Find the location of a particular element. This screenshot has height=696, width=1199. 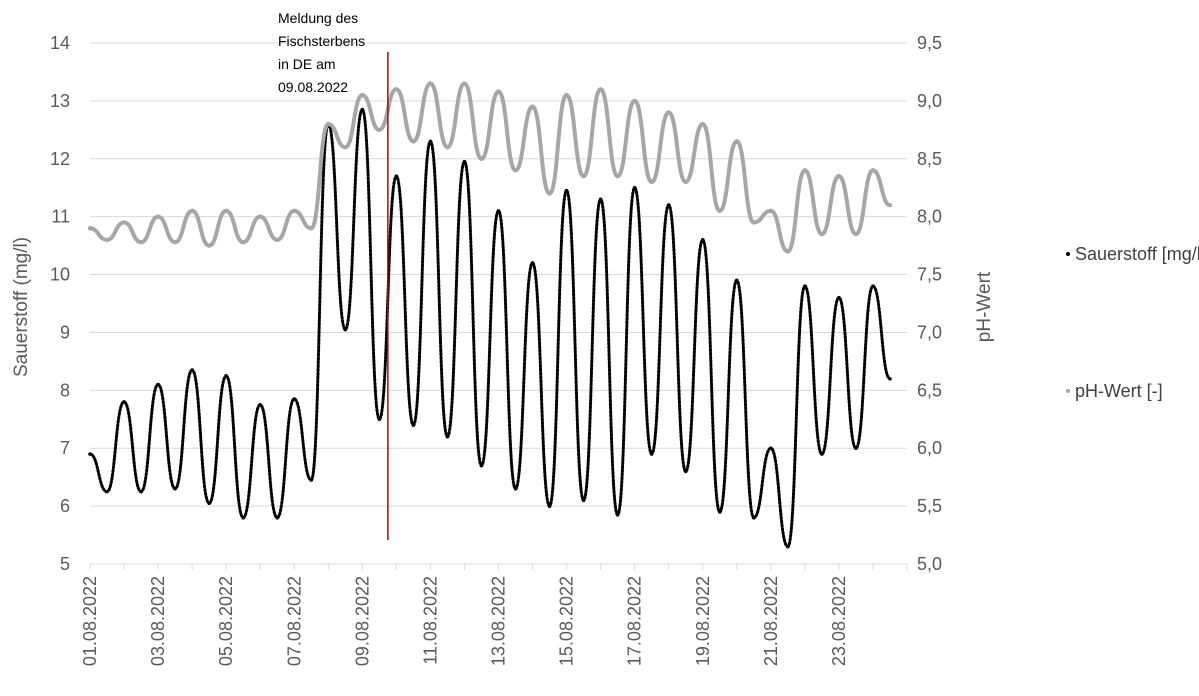

annotation-text-line-3: in DE am is located at coordinates (307, 64).